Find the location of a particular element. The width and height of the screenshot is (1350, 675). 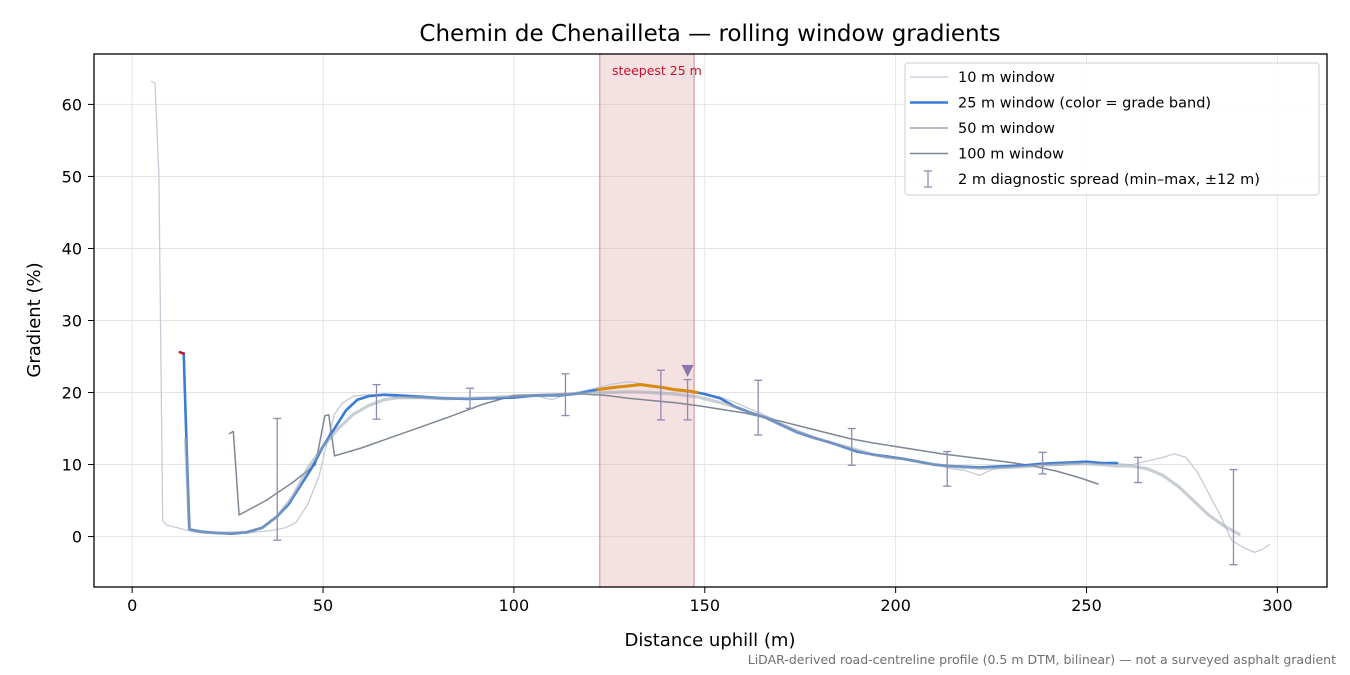

legend-label: 50 m window is located at coordinates (1006, 129).